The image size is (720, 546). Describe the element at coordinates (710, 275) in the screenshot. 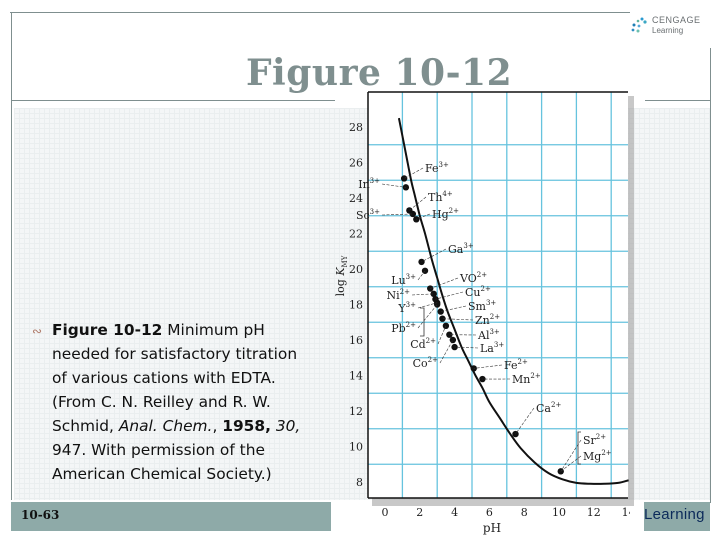

I see `slide-frame-right` at that location.